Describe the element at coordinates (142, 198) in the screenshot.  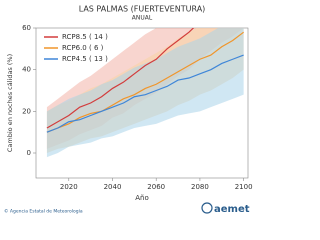
I see `x-axis-label: Año` at that location.